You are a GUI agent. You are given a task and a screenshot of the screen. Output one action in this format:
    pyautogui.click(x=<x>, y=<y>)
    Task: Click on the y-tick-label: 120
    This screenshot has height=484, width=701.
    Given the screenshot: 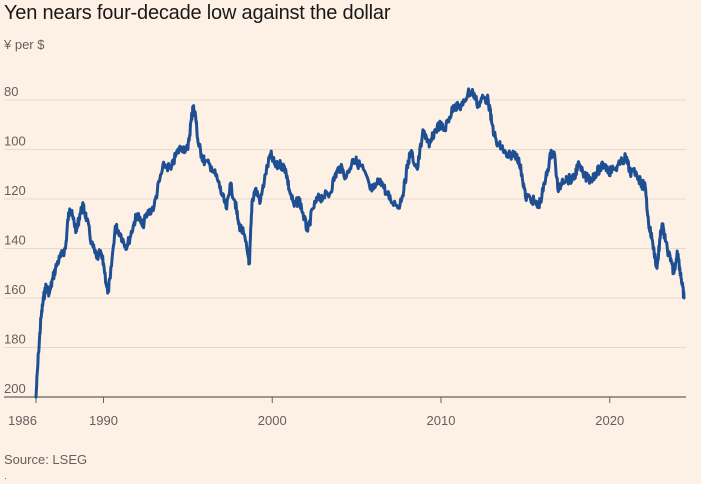 What is the action you would take?
    pyautogui.click(x=15, y=190)
    